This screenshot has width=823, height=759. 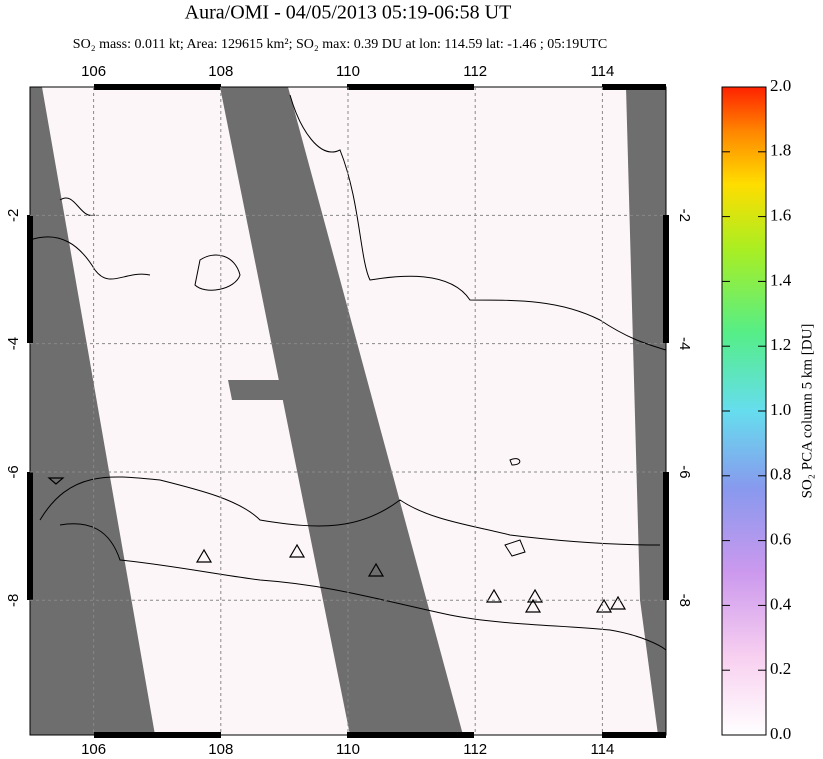 I want to click on title: Aura/OMI - 04/05/2013 05:19-06:58 UT, so click(x=348, y=13).